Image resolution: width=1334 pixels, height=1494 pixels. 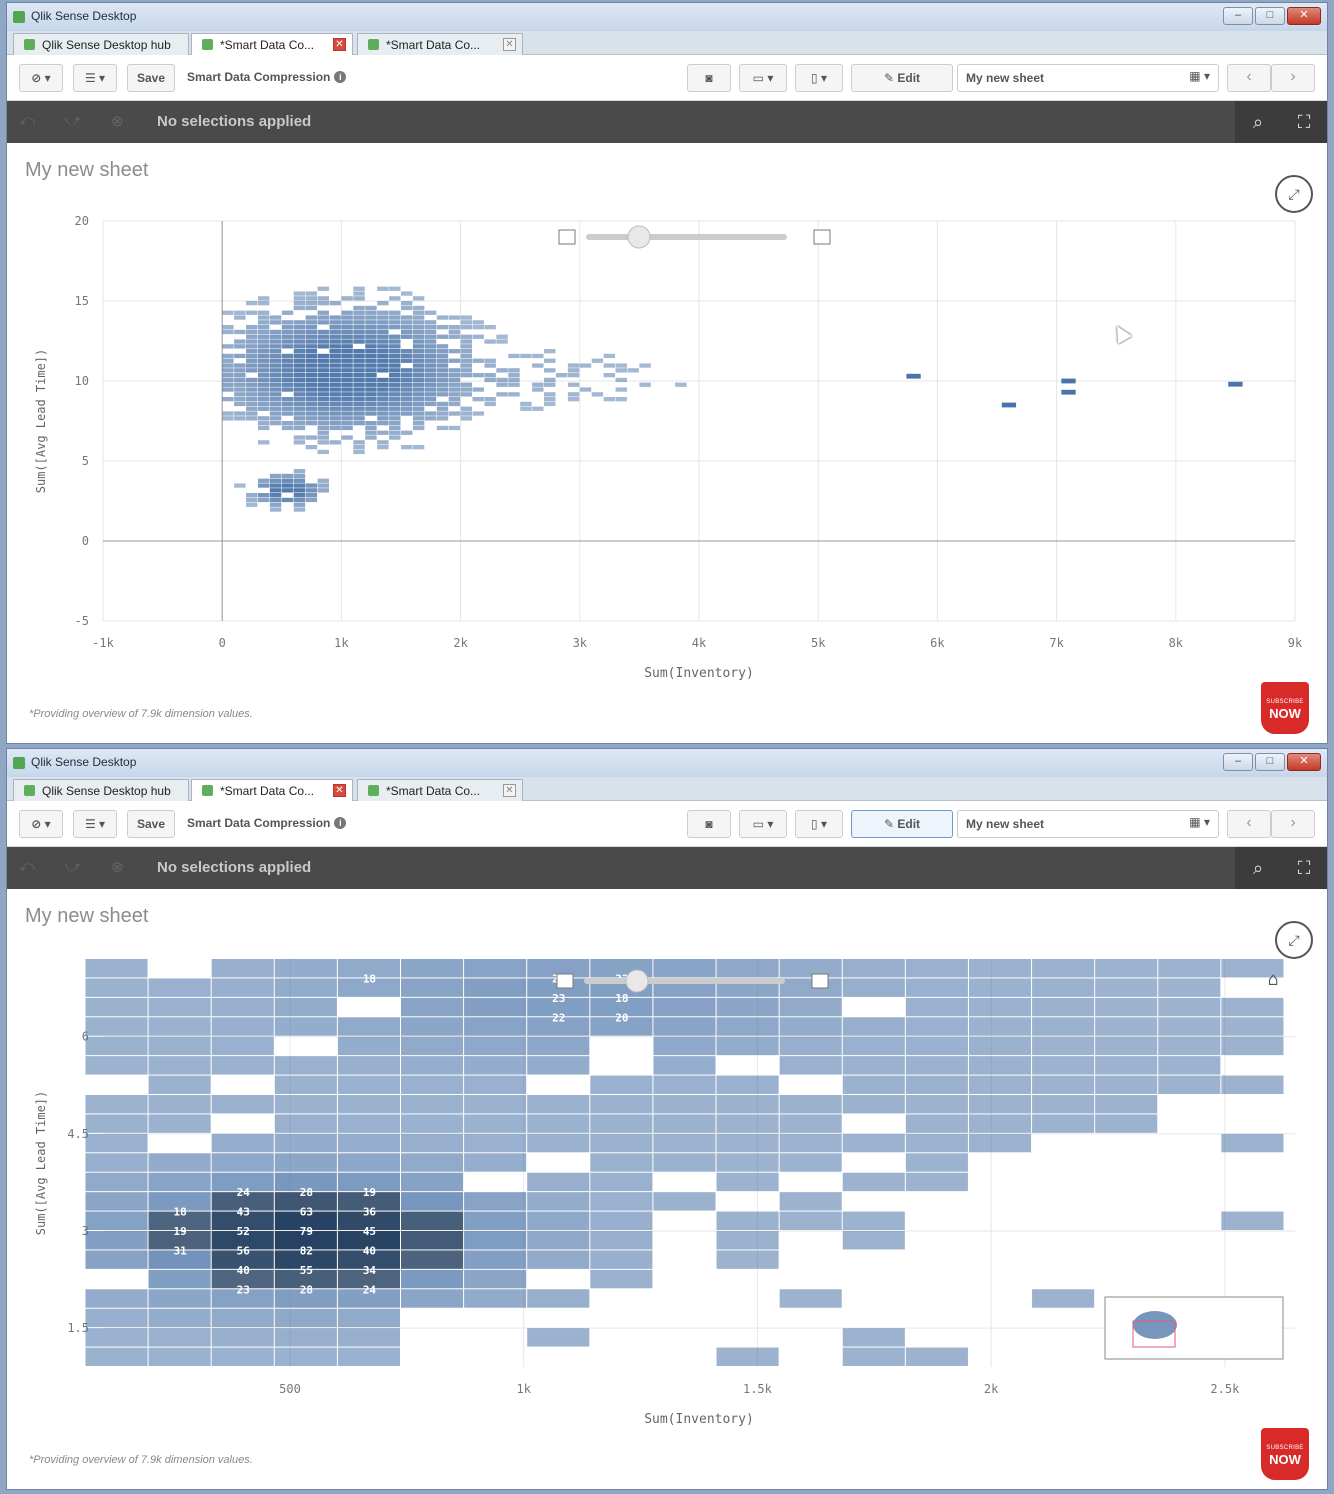 I want to click on y-tick-label: 10, so click(x=82, y=381).